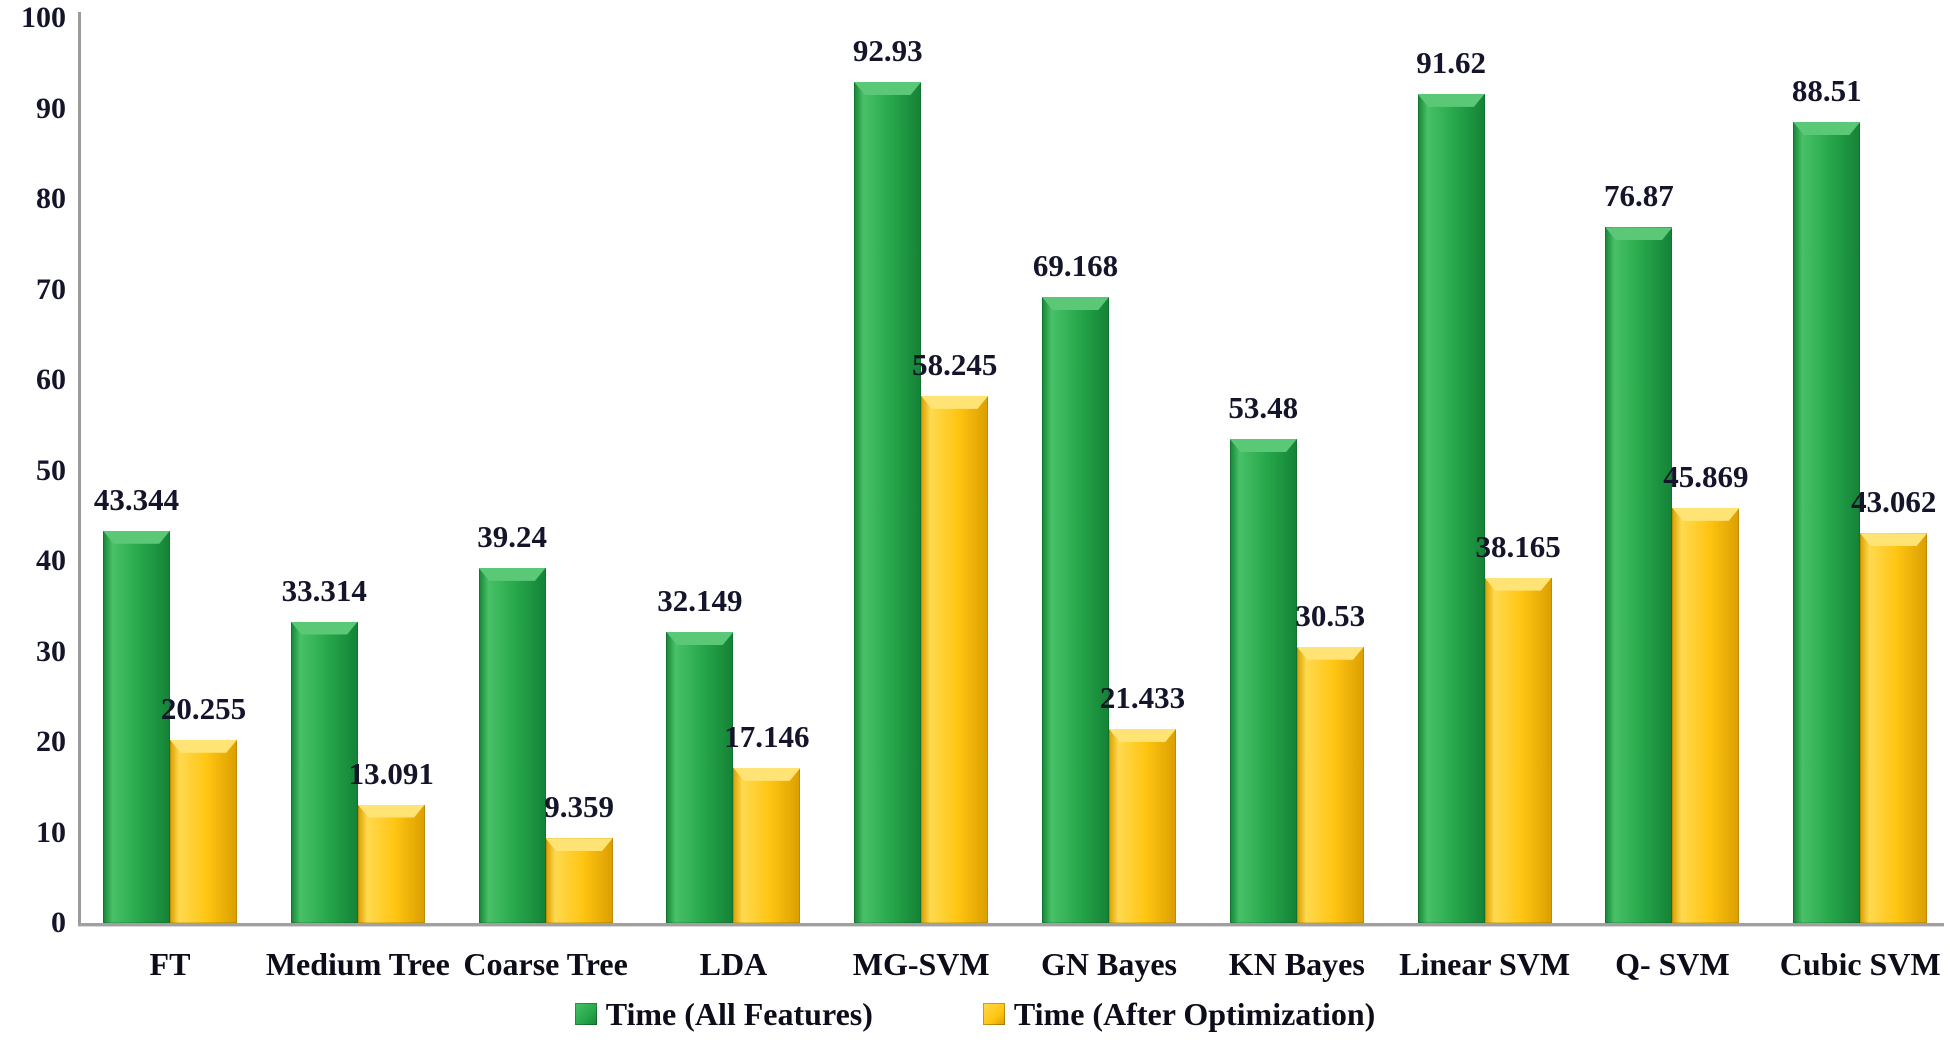 The width and height of the screenshot is (1950, 1050). What do you see at coordinates (51, 560) in the screenshot?
I see `y-axis-tick-label: 40` at bounding box center [51, 560].